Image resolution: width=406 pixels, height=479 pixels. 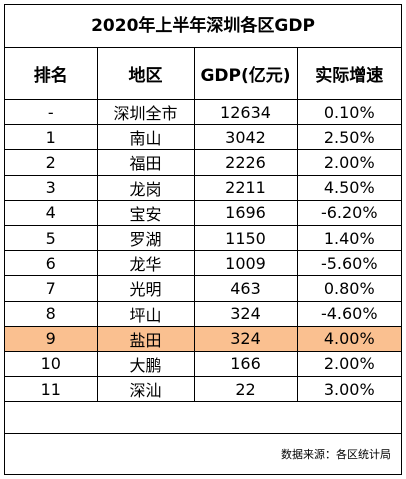 What do you see at coordinates (146, 188) in the screenshot?
I see `cell-district: 龙岗` at bounding box center [146, 188].